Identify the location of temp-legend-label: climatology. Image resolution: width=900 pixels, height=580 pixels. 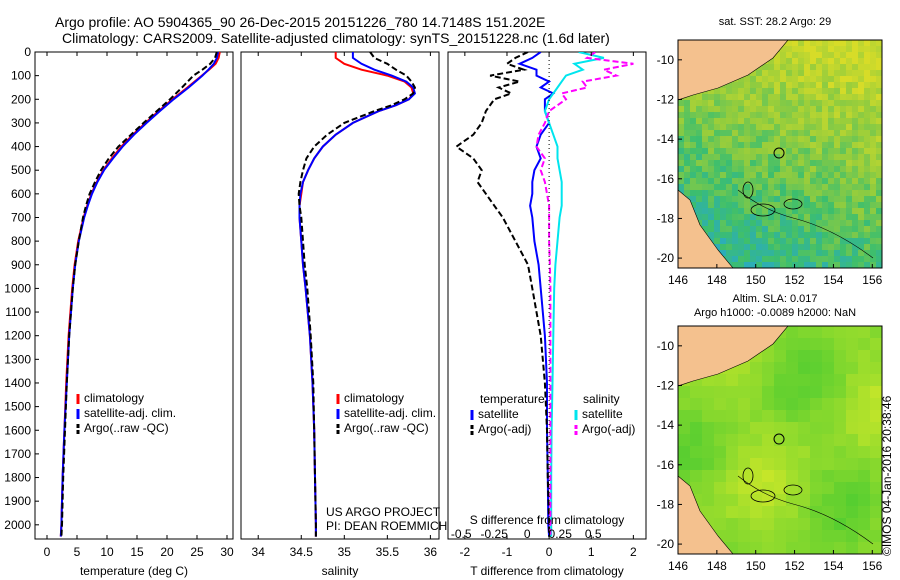
(114, 398).